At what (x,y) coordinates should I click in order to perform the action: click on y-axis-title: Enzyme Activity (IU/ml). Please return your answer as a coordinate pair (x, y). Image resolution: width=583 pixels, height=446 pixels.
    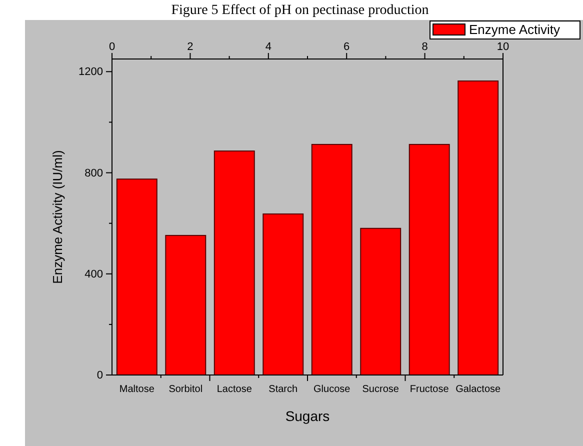
    Looking at the image, I should click on (57, 217).